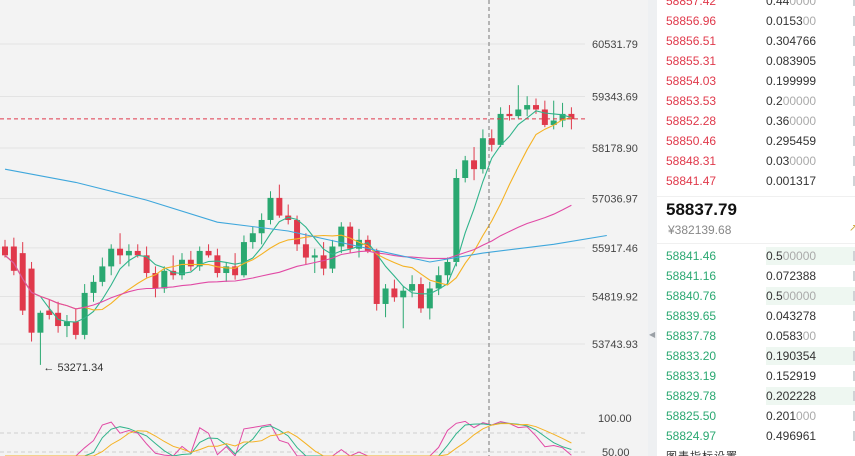 This screenshot has height=456, width=855. Describe the element at coordinates (691, 316) in the screenshot. I see `bid-price: 58839.65` at that location.